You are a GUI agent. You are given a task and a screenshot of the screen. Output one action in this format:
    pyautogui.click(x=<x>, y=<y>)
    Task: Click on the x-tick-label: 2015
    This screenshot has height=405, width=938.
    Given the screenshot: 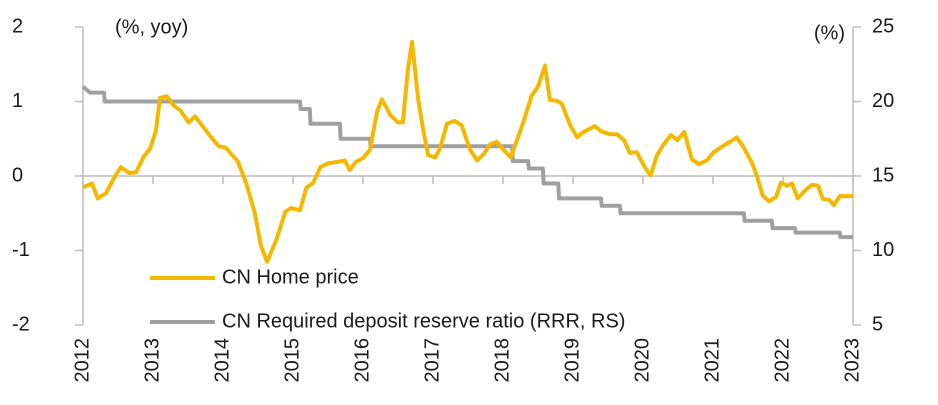 What is the action you would take?
    pyautogui.click(x=292, y=360)
    